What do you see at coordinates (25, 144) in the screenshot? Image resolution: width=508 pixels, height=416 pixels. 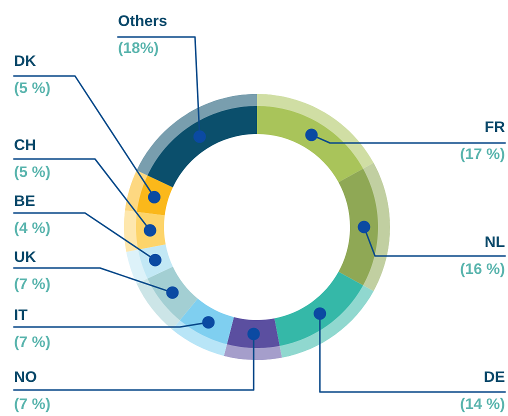 I see `slice-label: CH` at bounding box center [25, 144].